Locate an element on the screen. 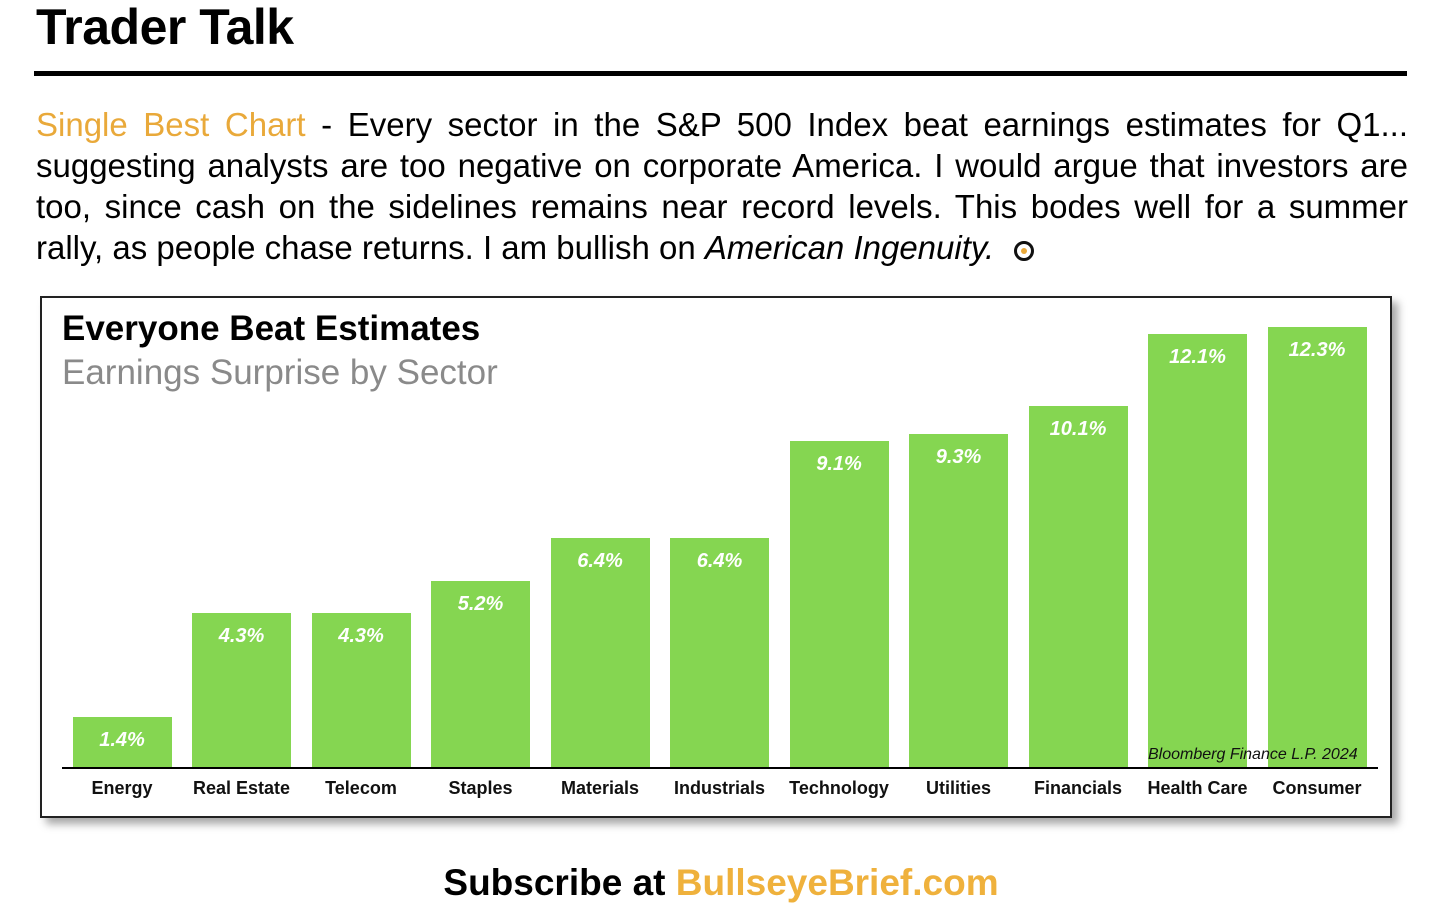  category-label: Telecom is located at coordinates (361, 788).